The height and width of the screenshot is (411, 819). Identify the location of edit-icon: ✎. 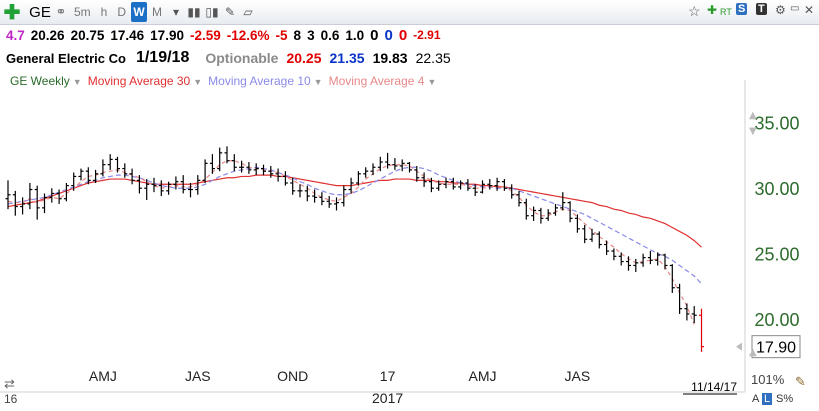
(800, 382).